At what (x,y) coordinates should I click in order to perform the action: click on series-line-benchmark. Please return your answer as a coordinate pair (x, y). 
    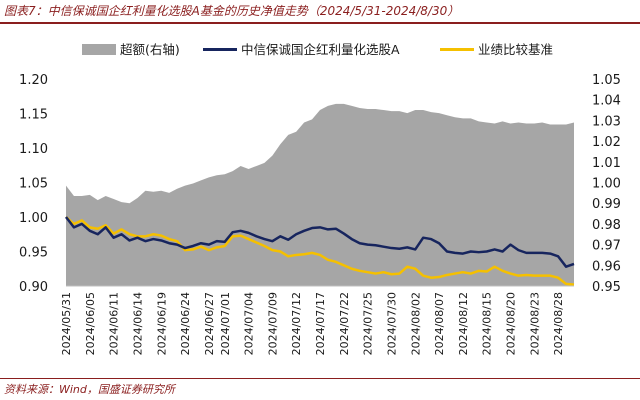
    Looking at the image, I should click on (320, 251).